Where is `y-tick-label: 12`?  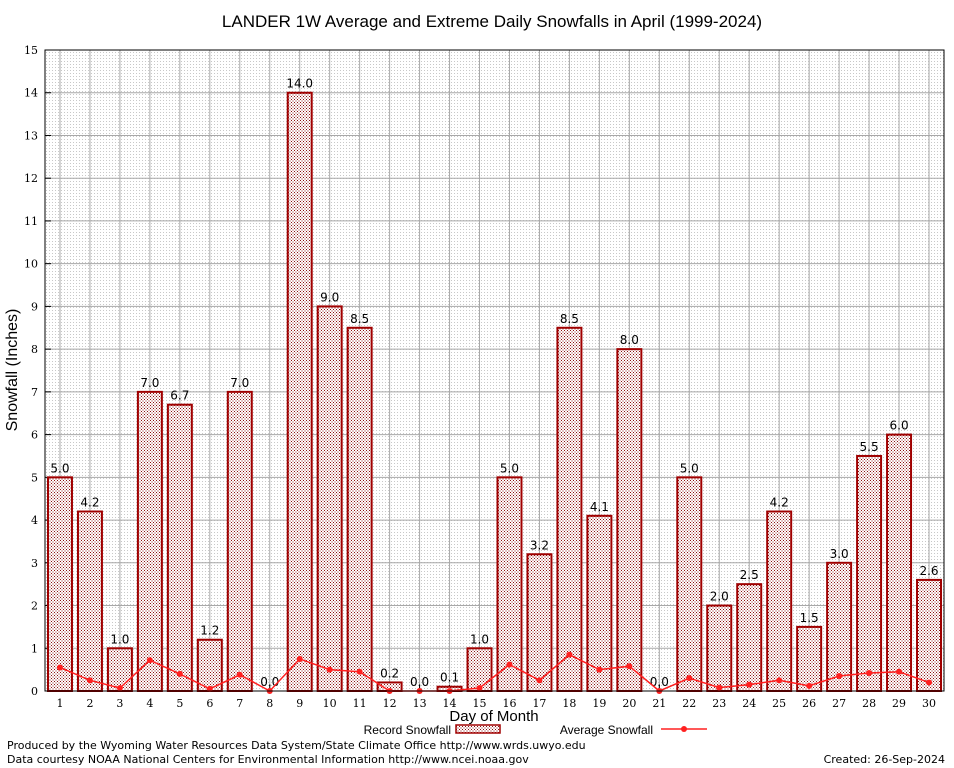 y-tick-label: 12 is located at coordinates (31, 178).